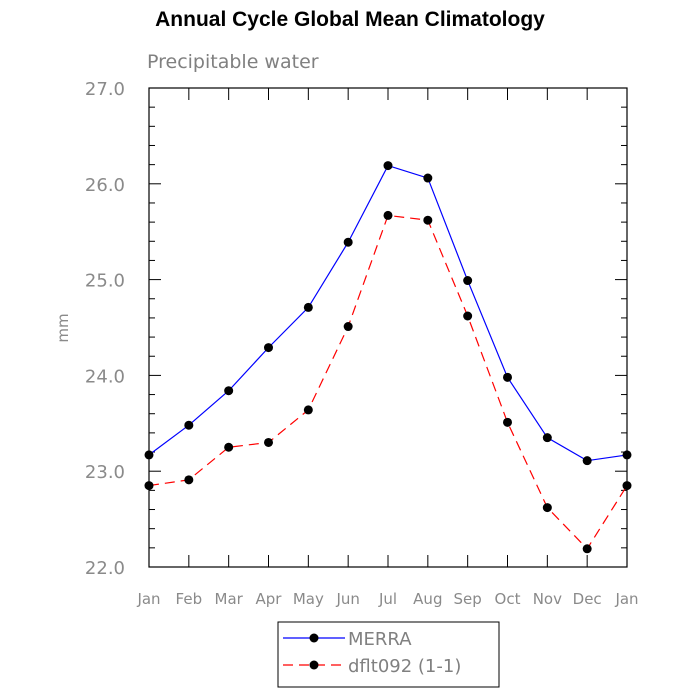 This screenshot has width=700, height=700. I want to click on x-tick-label: Jun, so click(347, 599).